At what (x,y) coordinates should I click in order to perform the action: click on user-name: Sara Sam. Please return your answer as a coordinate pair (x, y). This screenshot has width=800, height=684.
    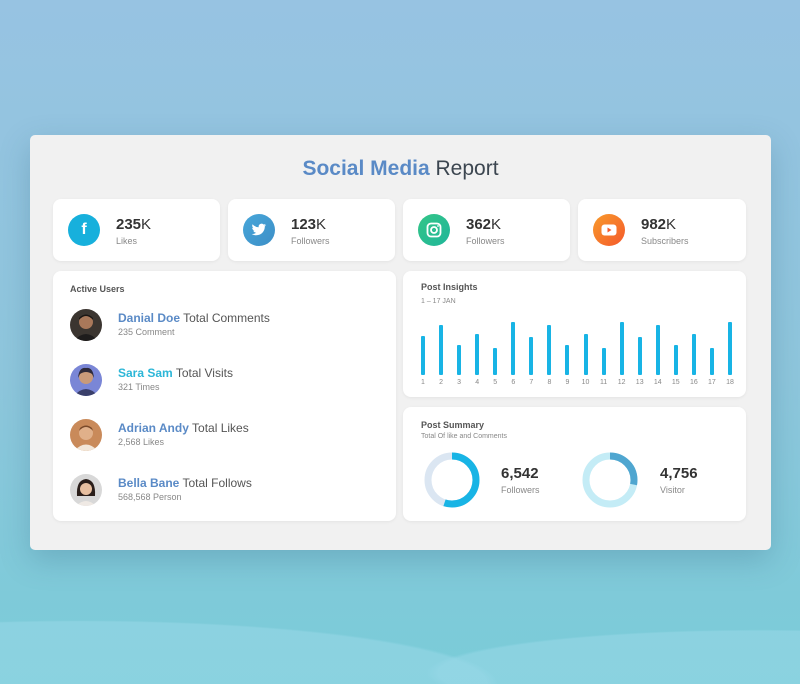
    Looking at the image, I should click on (145, 373).